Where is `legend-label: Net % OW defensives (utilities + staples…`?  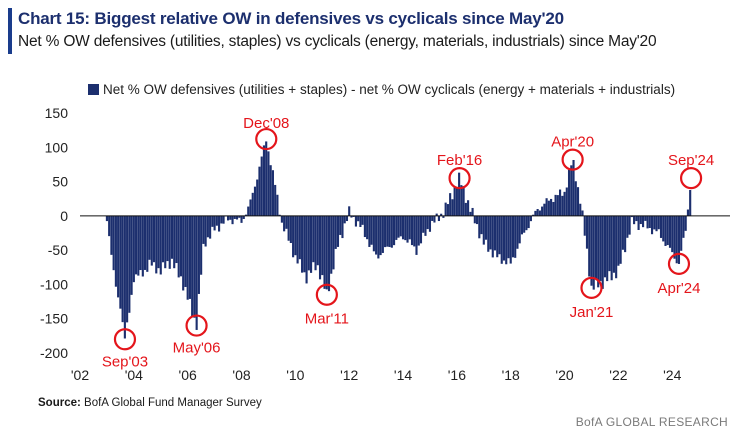
legend-label: Net % OW defensives (utilities + staples… is located at coordinates (389, 89).